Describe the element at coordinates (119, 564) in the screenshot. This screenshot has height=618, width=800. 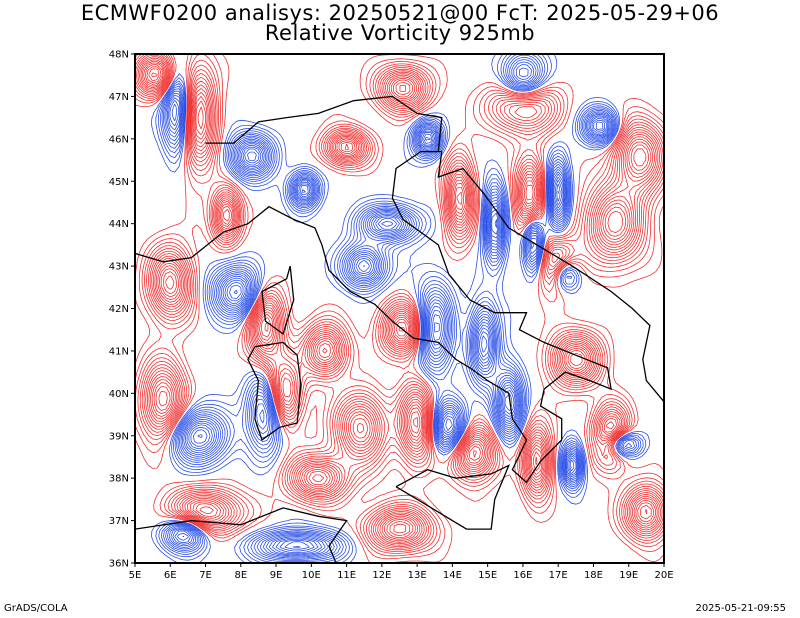
I see `lat-tick-label: 36N` at that location.